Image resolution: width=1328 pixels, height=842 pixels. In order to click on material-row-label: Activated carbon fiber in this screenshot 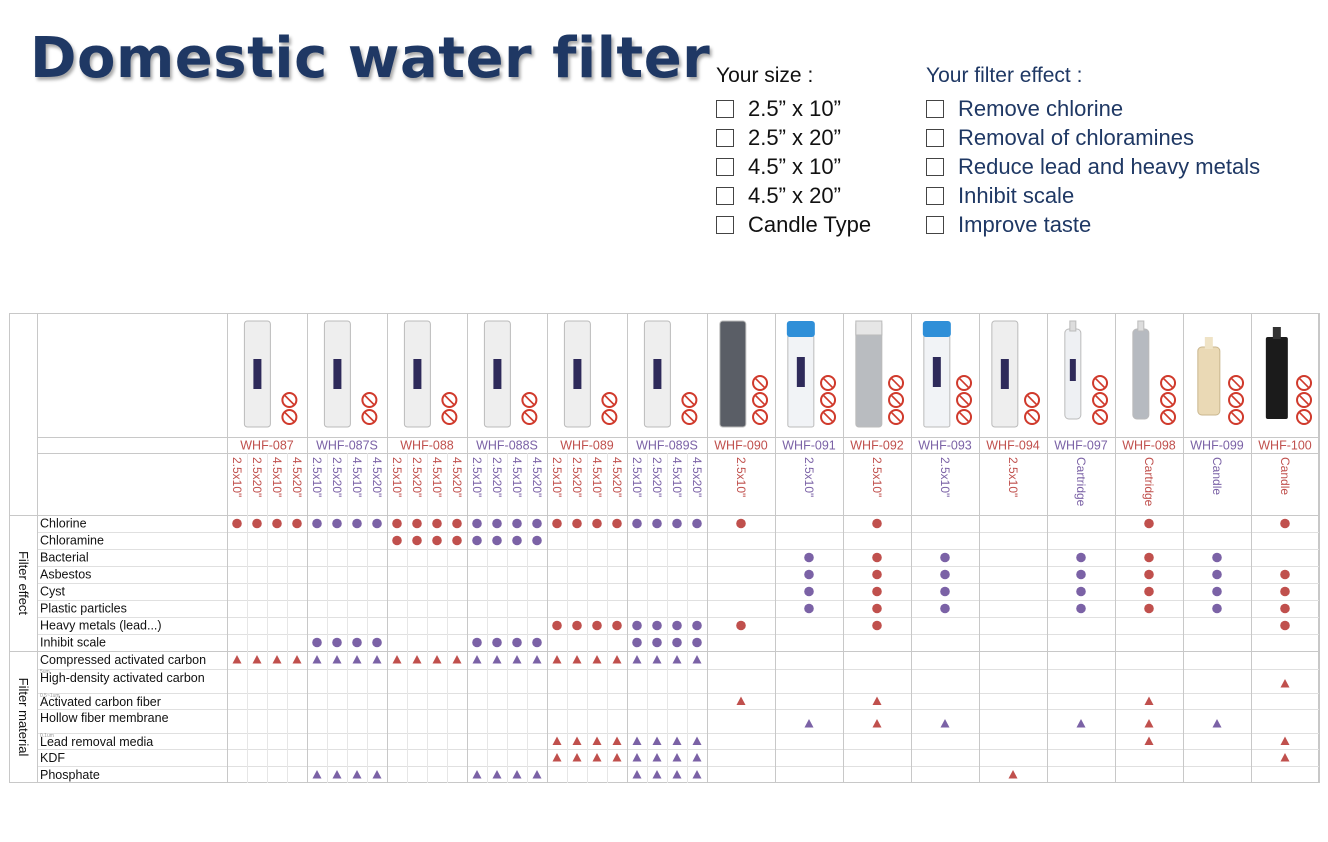, I will do `click(100, 702)`.